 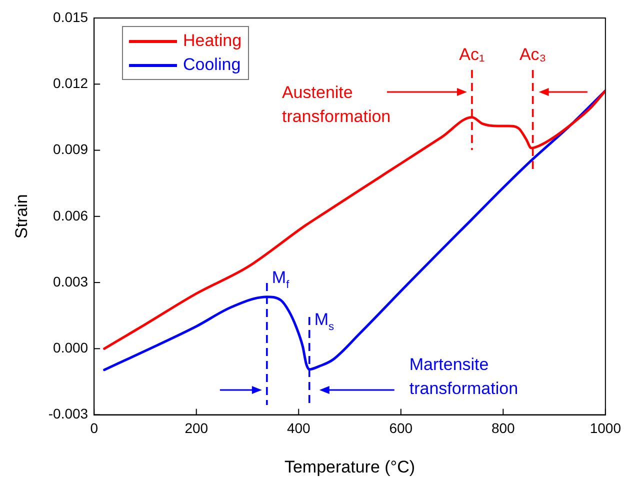 I want to click on annotation: Martensite transformation, so click(x=463, y=376).